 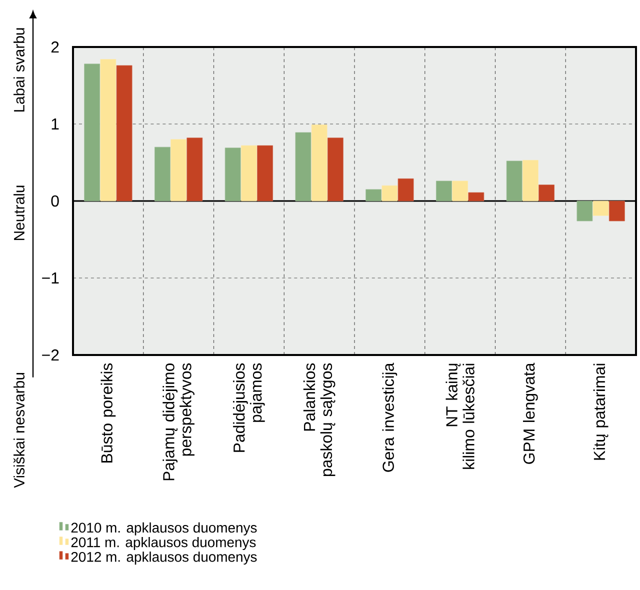 I want to click on y-tick-label: 2, so click(x=55, y=47).